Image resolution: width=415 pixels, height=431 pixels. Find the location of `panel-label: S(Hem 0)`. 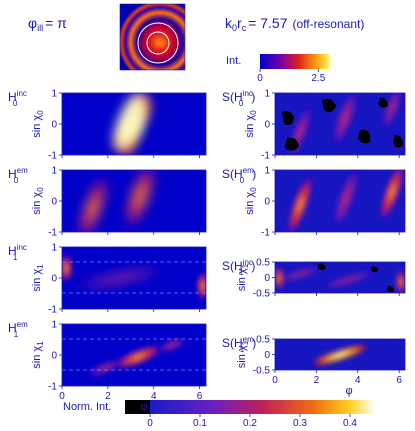

panel-label: S(Hem 0) is located at coordinates (239, 175).